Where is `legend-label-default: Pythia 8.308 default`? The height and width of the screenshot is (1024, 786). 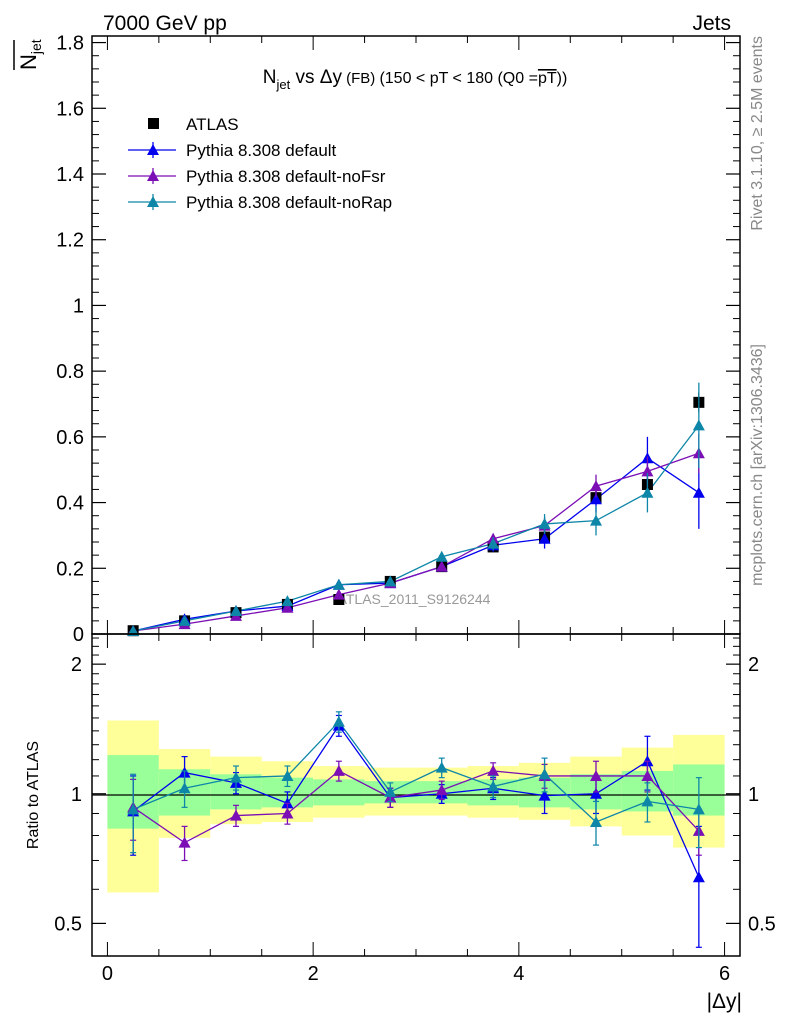 legend-label-default: Pythia 8.308 default is located at coordinates (261, 150).